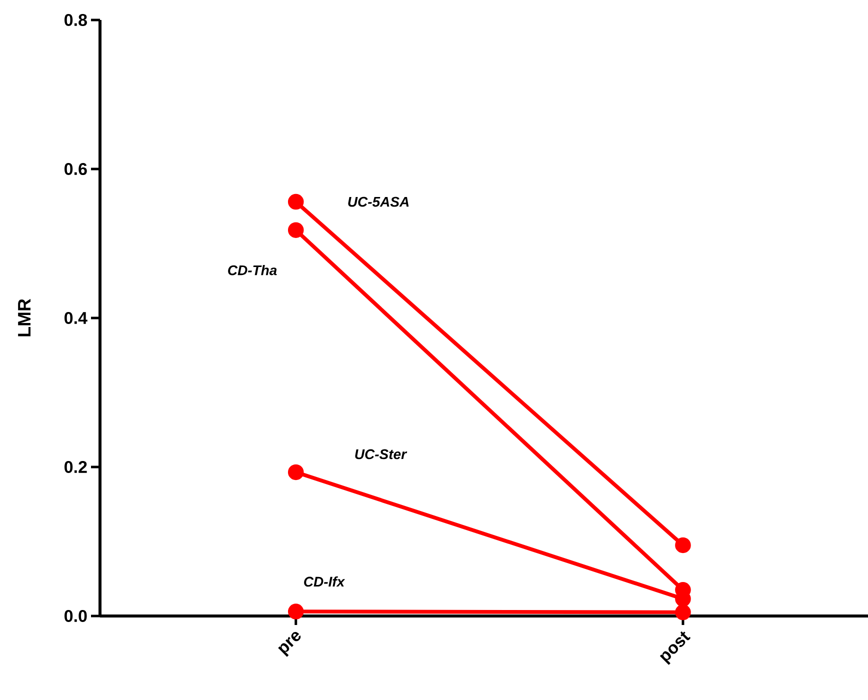  I want to click on y-tick-label: 0.2, so click(75, 467).